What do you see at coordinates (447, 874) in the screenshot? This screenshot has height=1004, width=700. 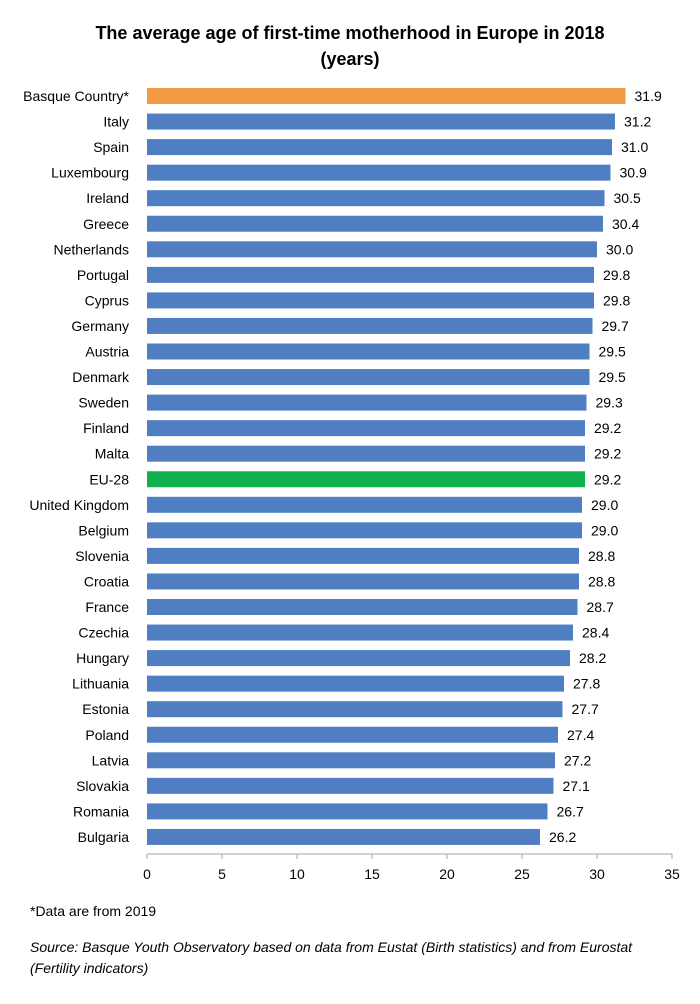 I see `x-tick-label-20: 20` at bounding box center [447, 874].